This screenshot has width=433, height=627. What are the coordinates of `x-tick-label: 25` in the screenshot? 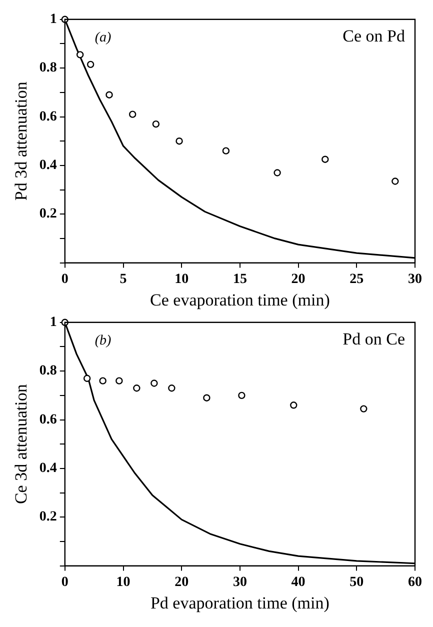 It's located at (357, 279).